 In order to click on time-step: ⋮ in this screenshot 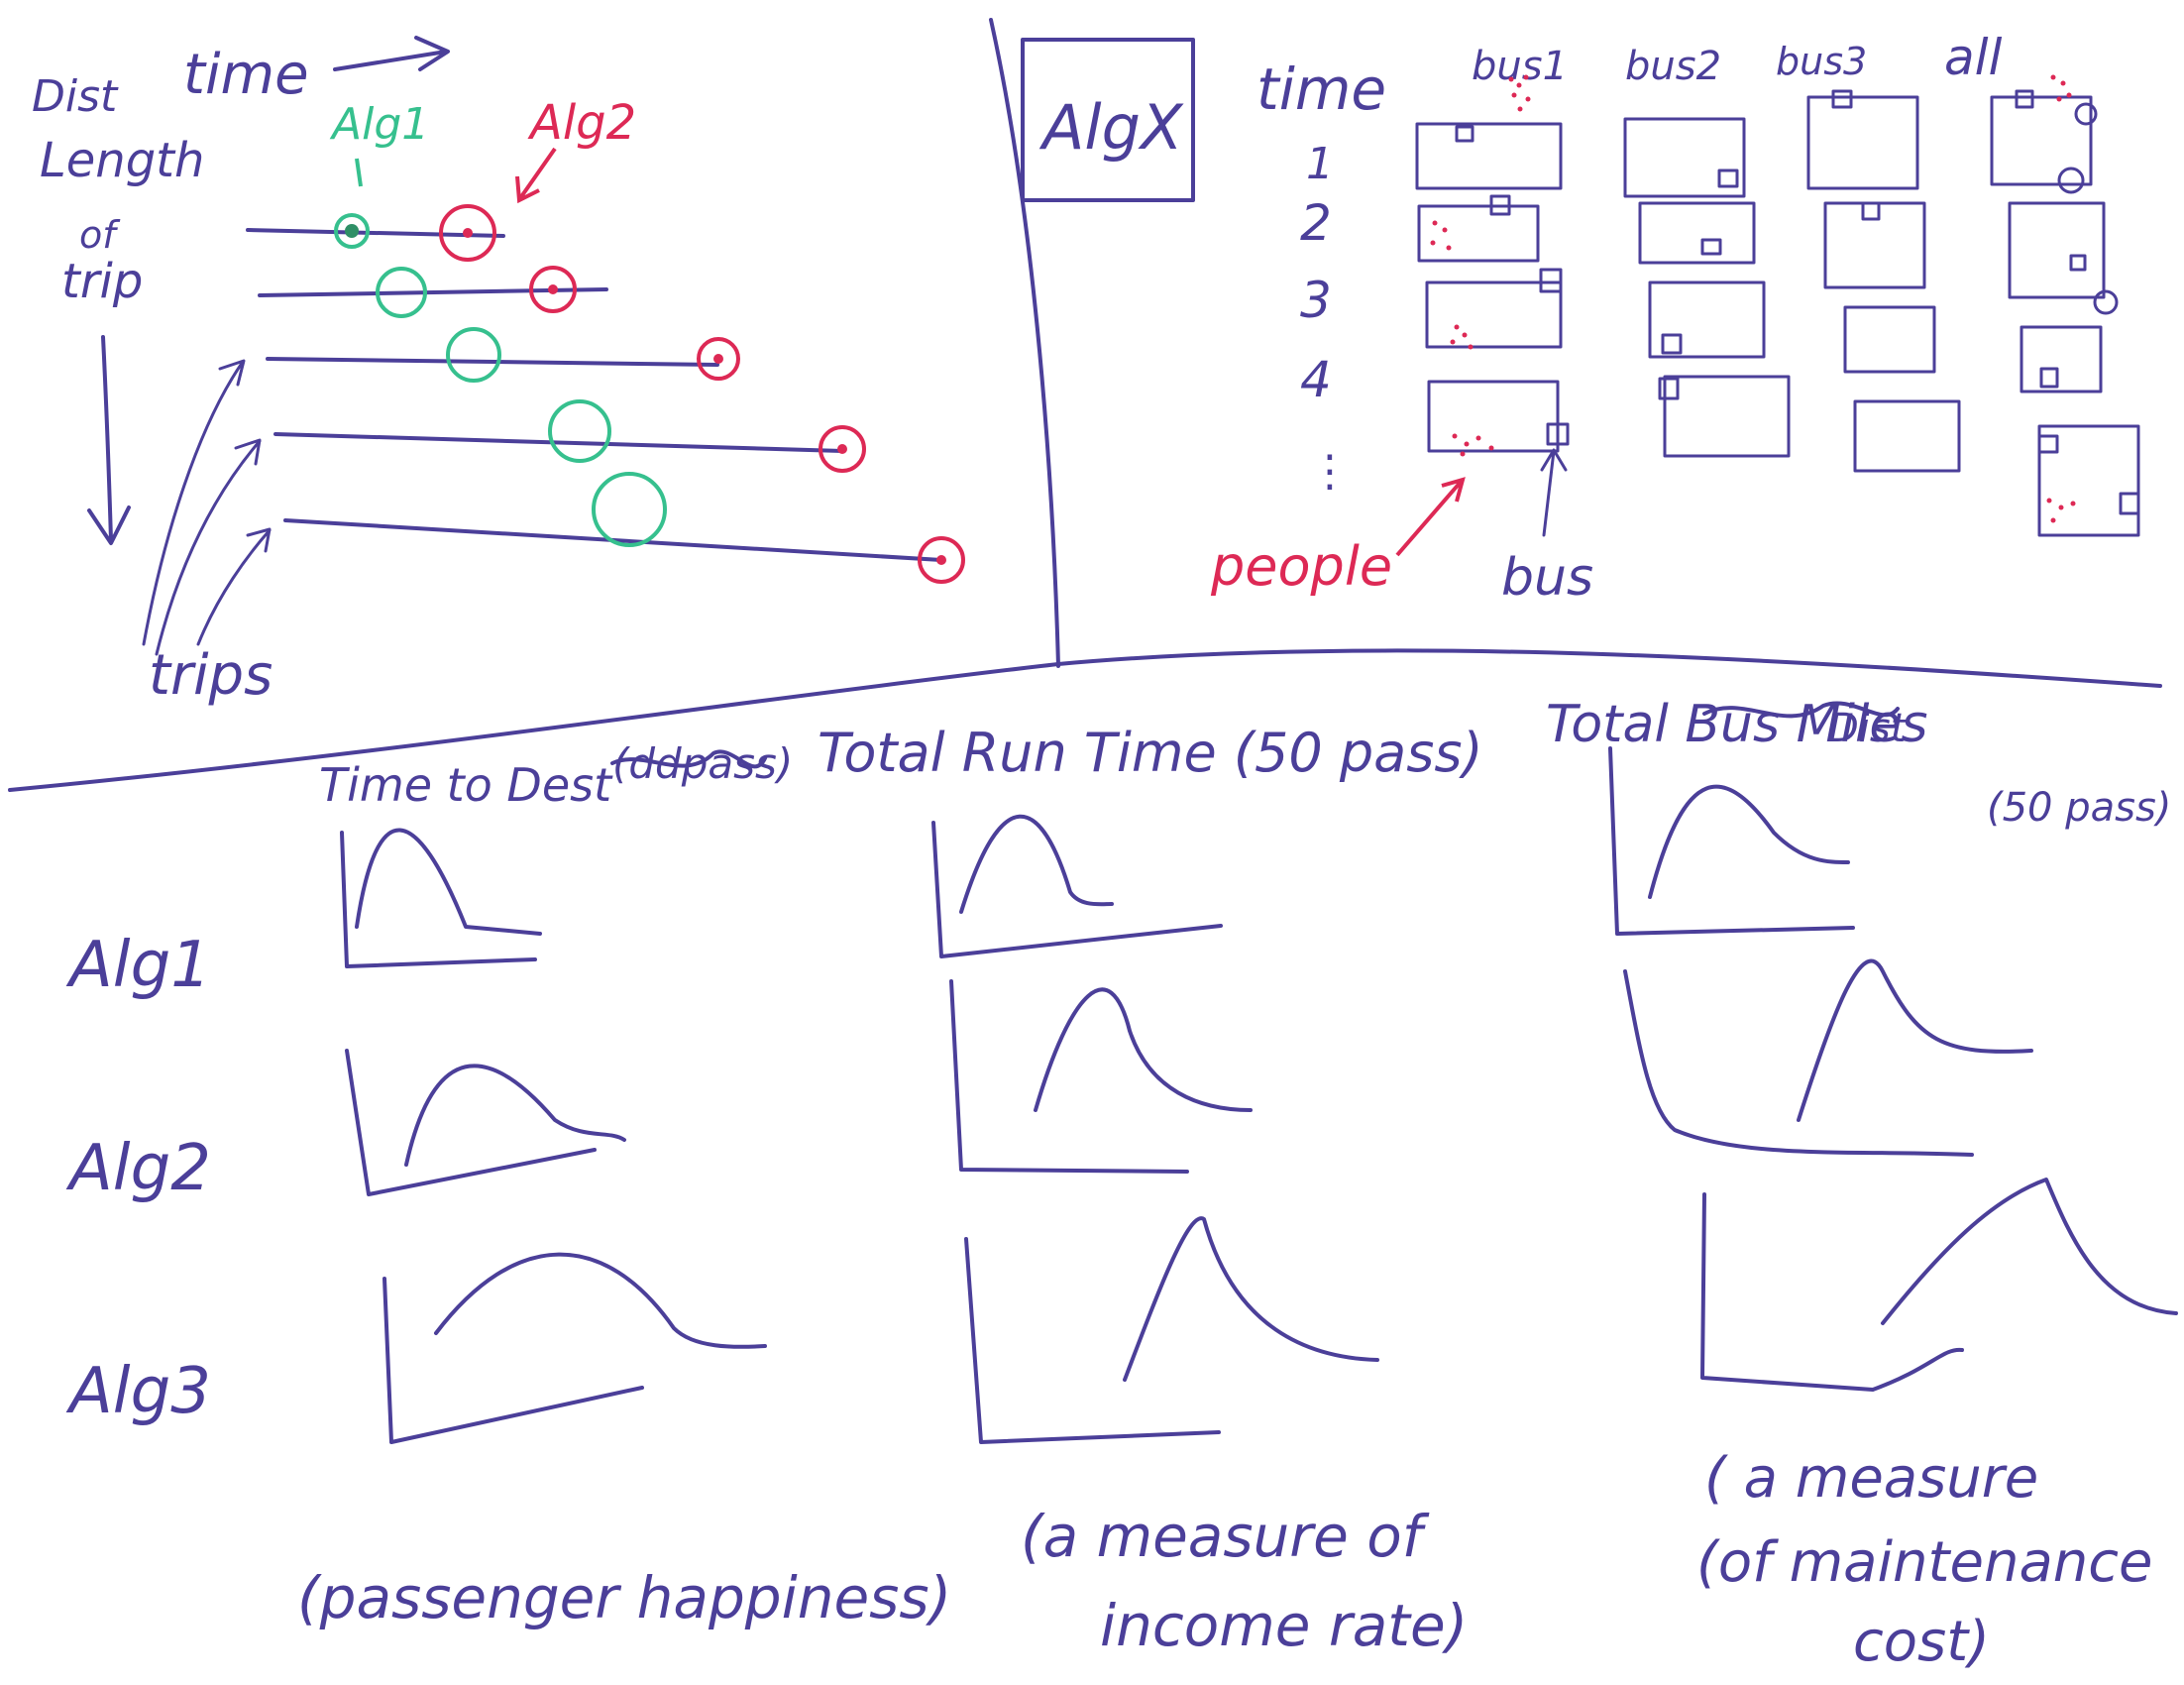, I will do `click(1330, 471)`.